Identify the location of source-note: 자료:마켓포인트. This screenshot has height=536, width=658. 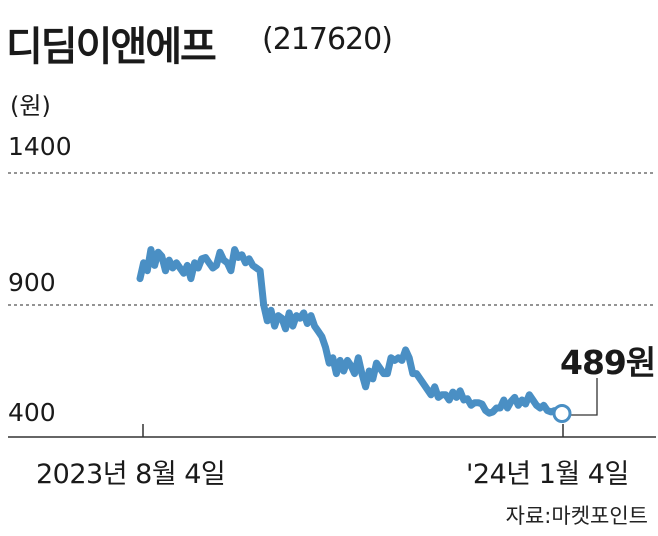
(576, 516).